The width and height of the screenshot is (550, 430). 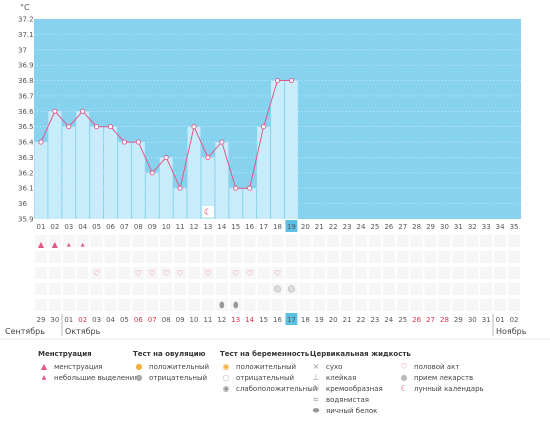 What do you see at coordinates (69, 245) in the screenshot?
I see `spotting-icon: ▲` at bounding box center [69, 245].